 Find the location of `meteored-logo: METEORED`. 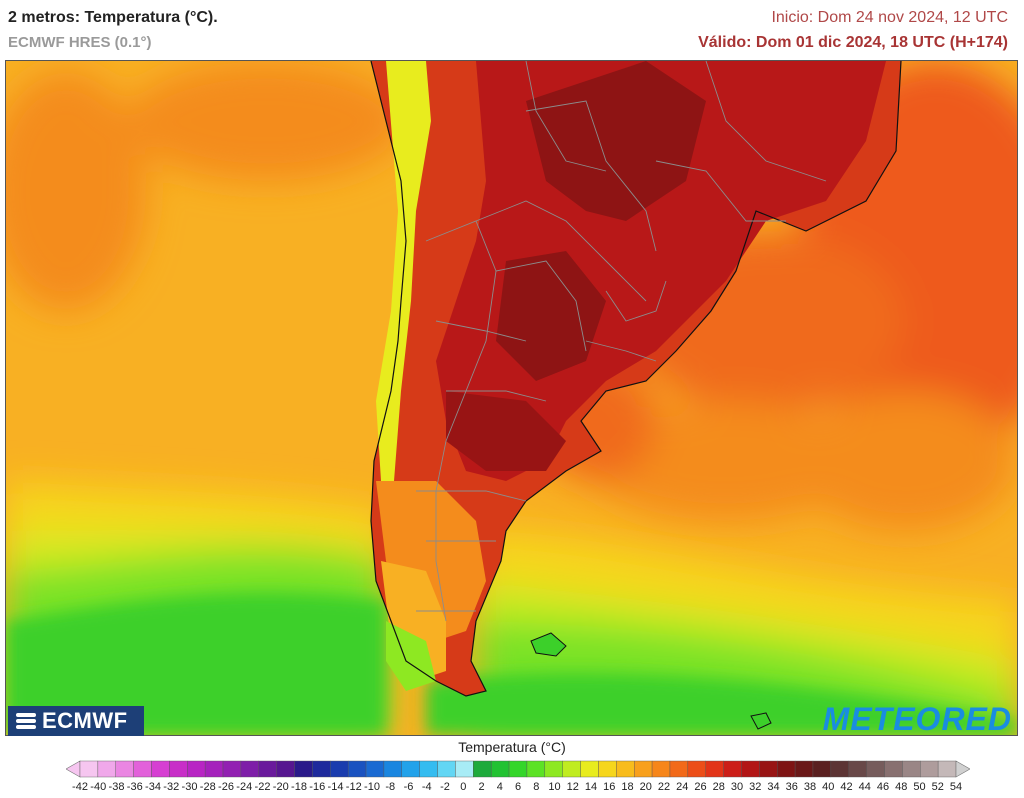

meteored-logo: METEORED is located at coordinates (917, 718).